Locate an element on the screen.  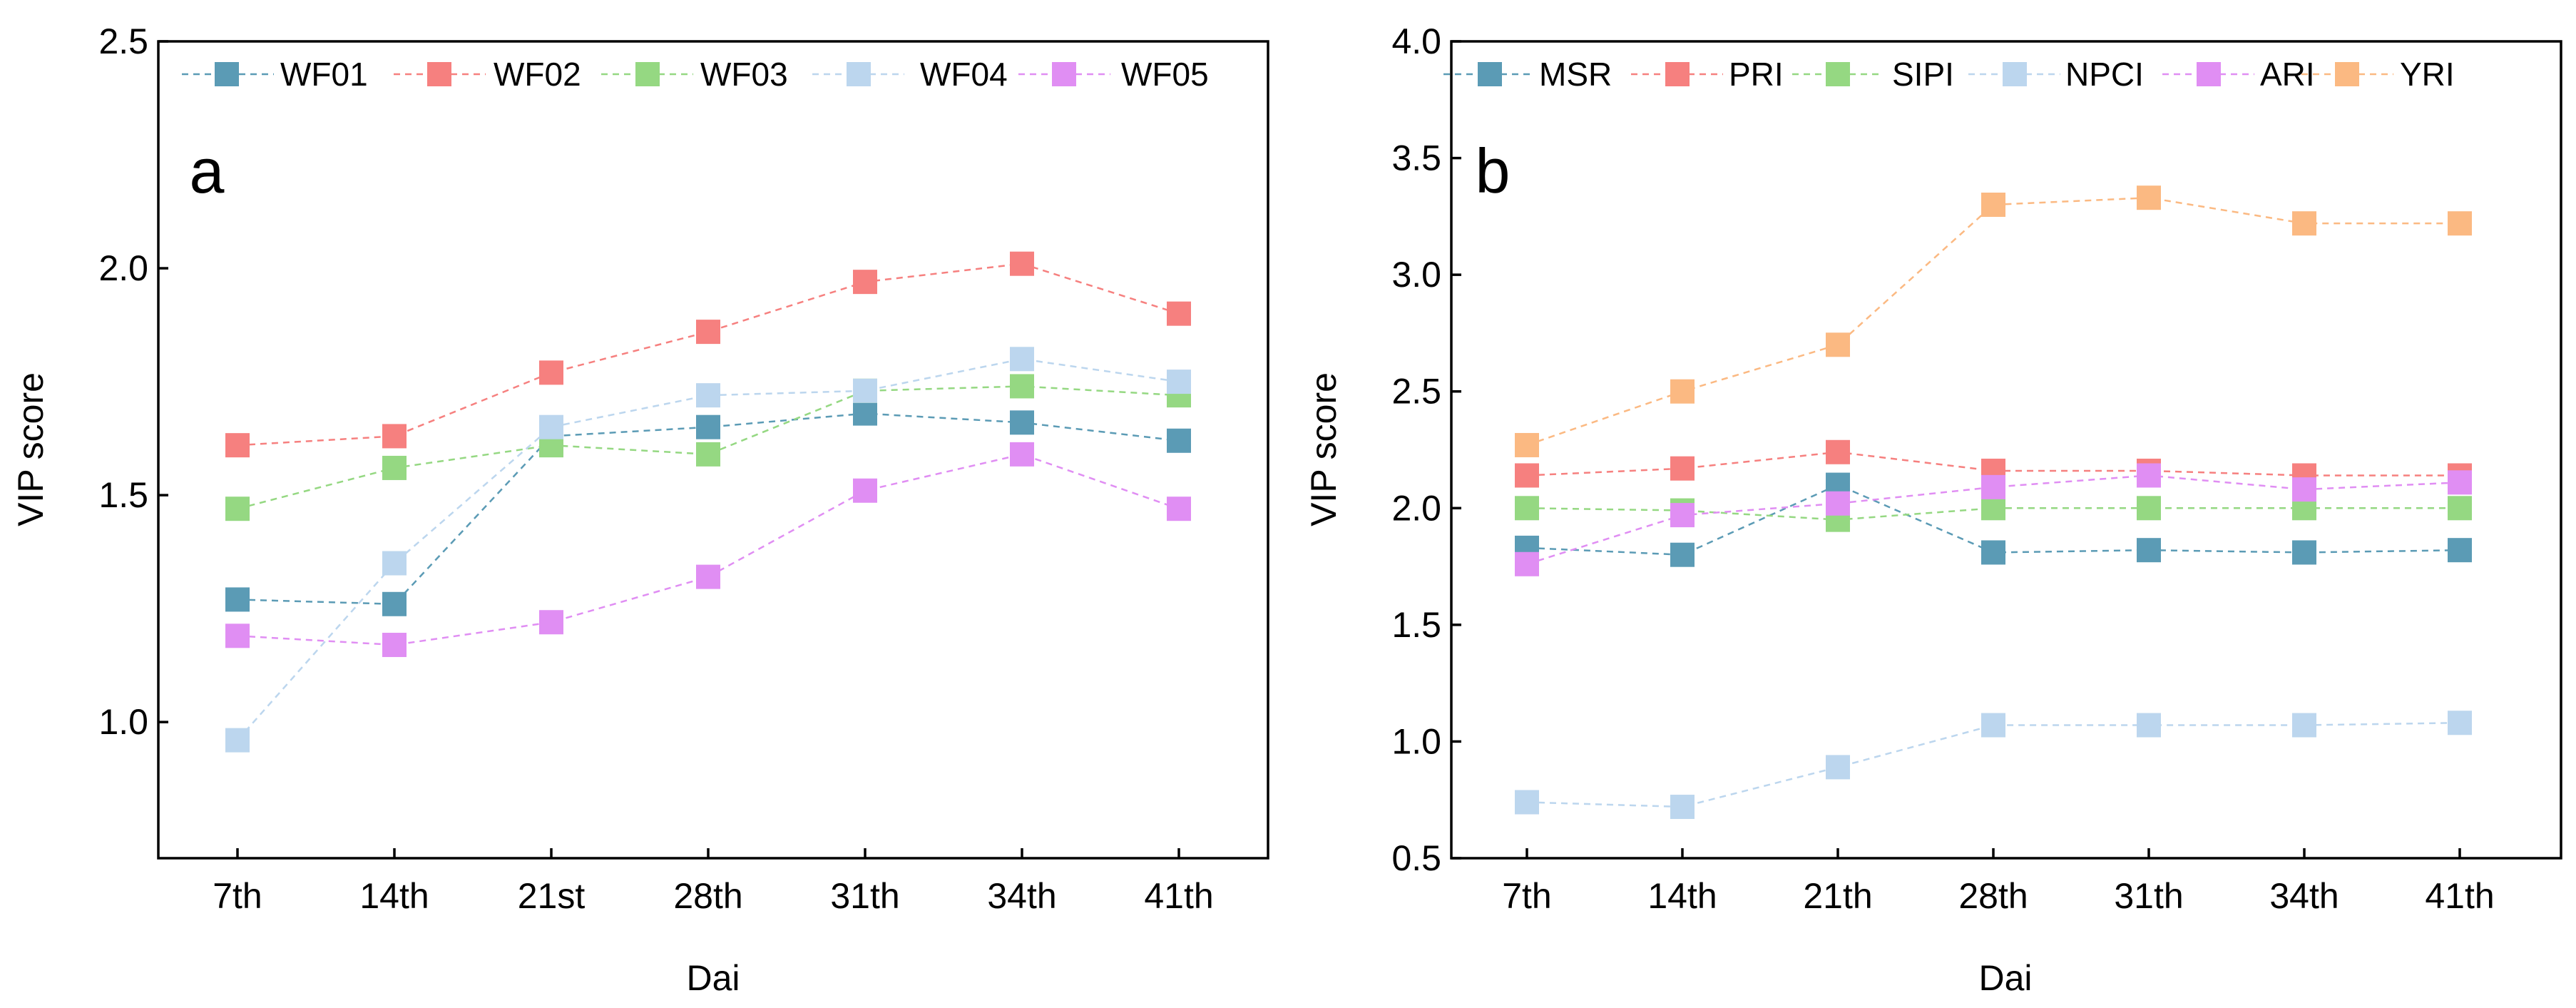
legend-label: WF03 is located at coordinates (744, 74).